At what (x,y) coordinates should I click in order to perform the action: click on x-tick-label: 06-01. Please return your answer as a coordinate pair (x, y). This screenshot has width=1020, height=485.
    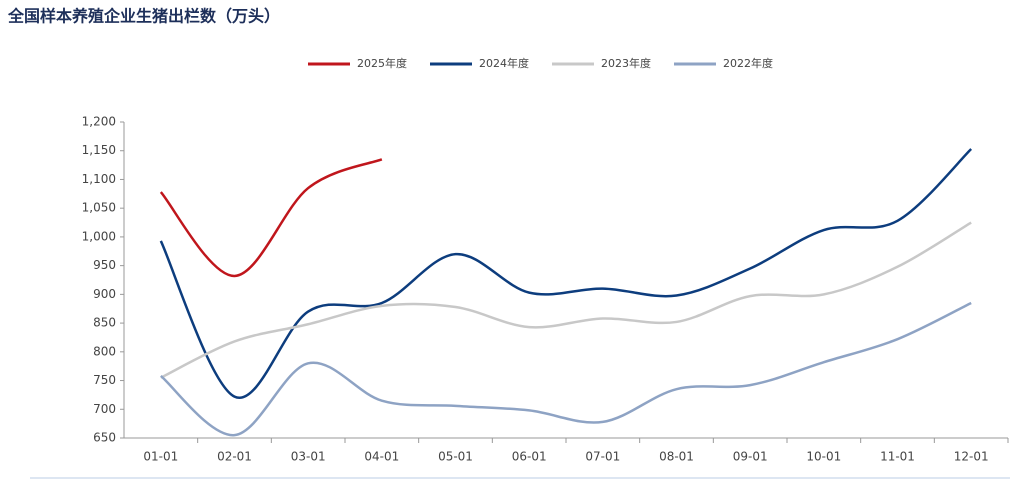
    Looking at the image, I should click on (529, 457).